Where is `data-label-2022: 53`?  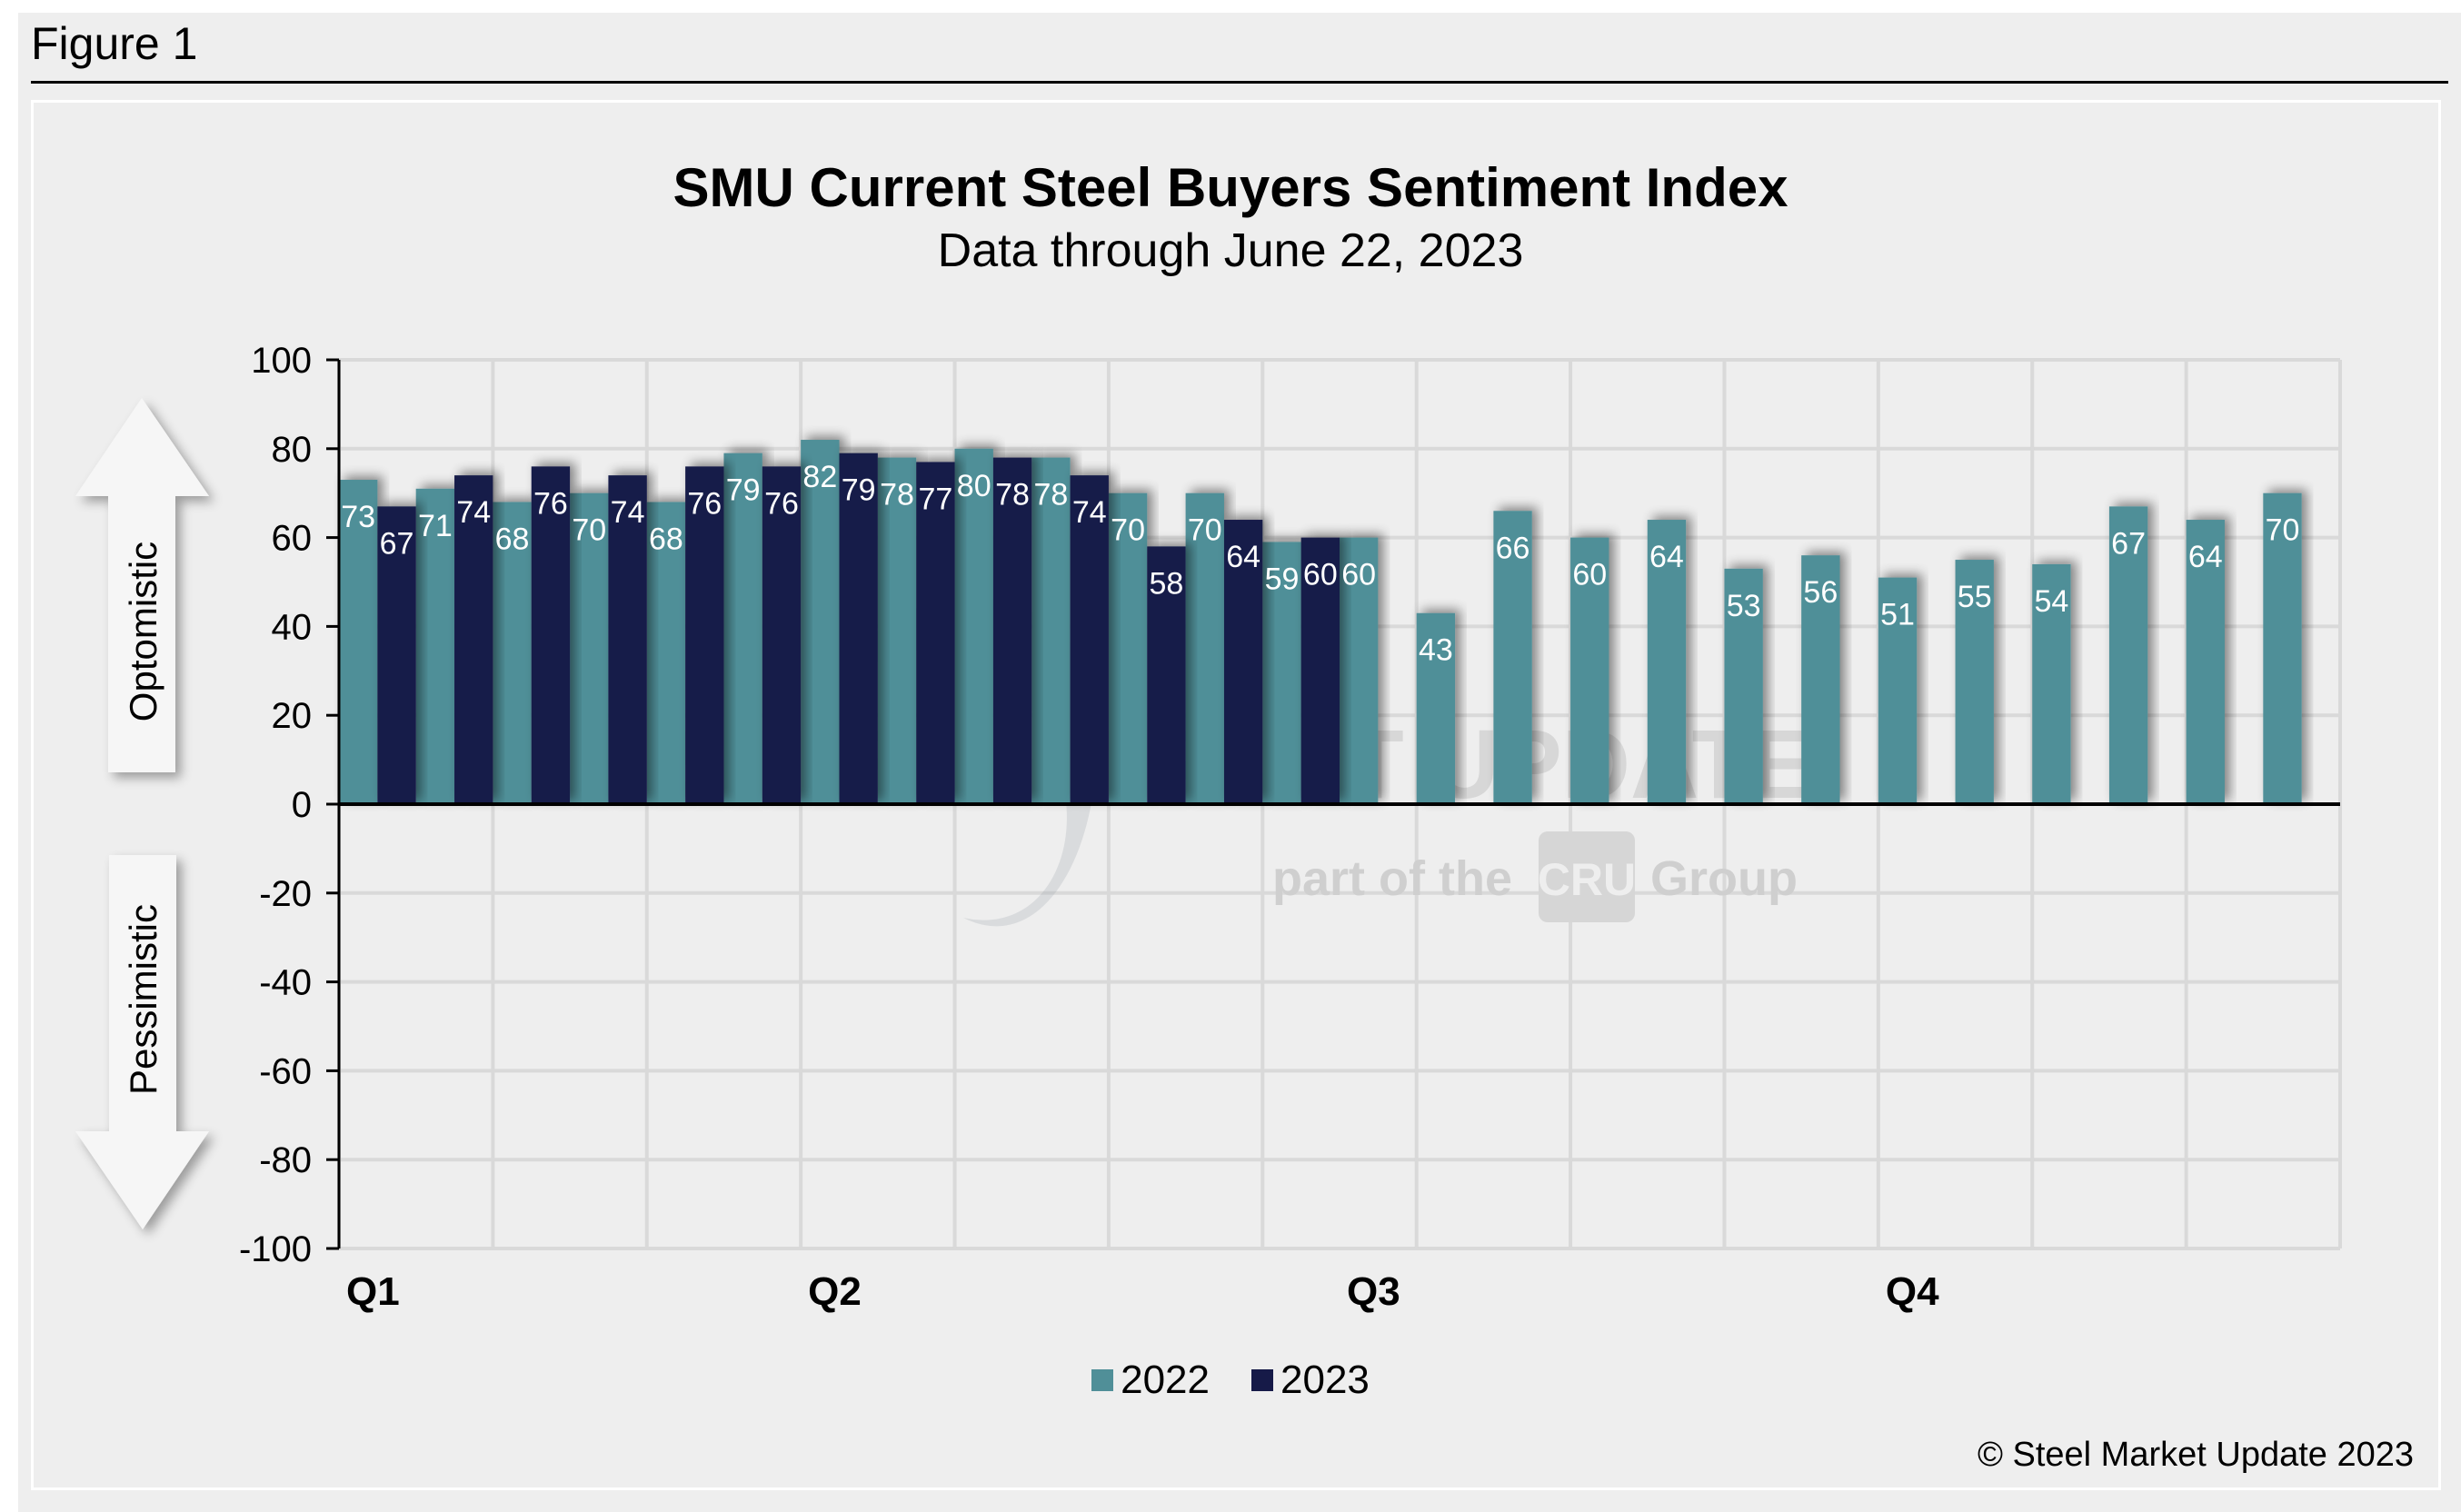
data-label-2022: 53 is located at coordinates (1744, 606).